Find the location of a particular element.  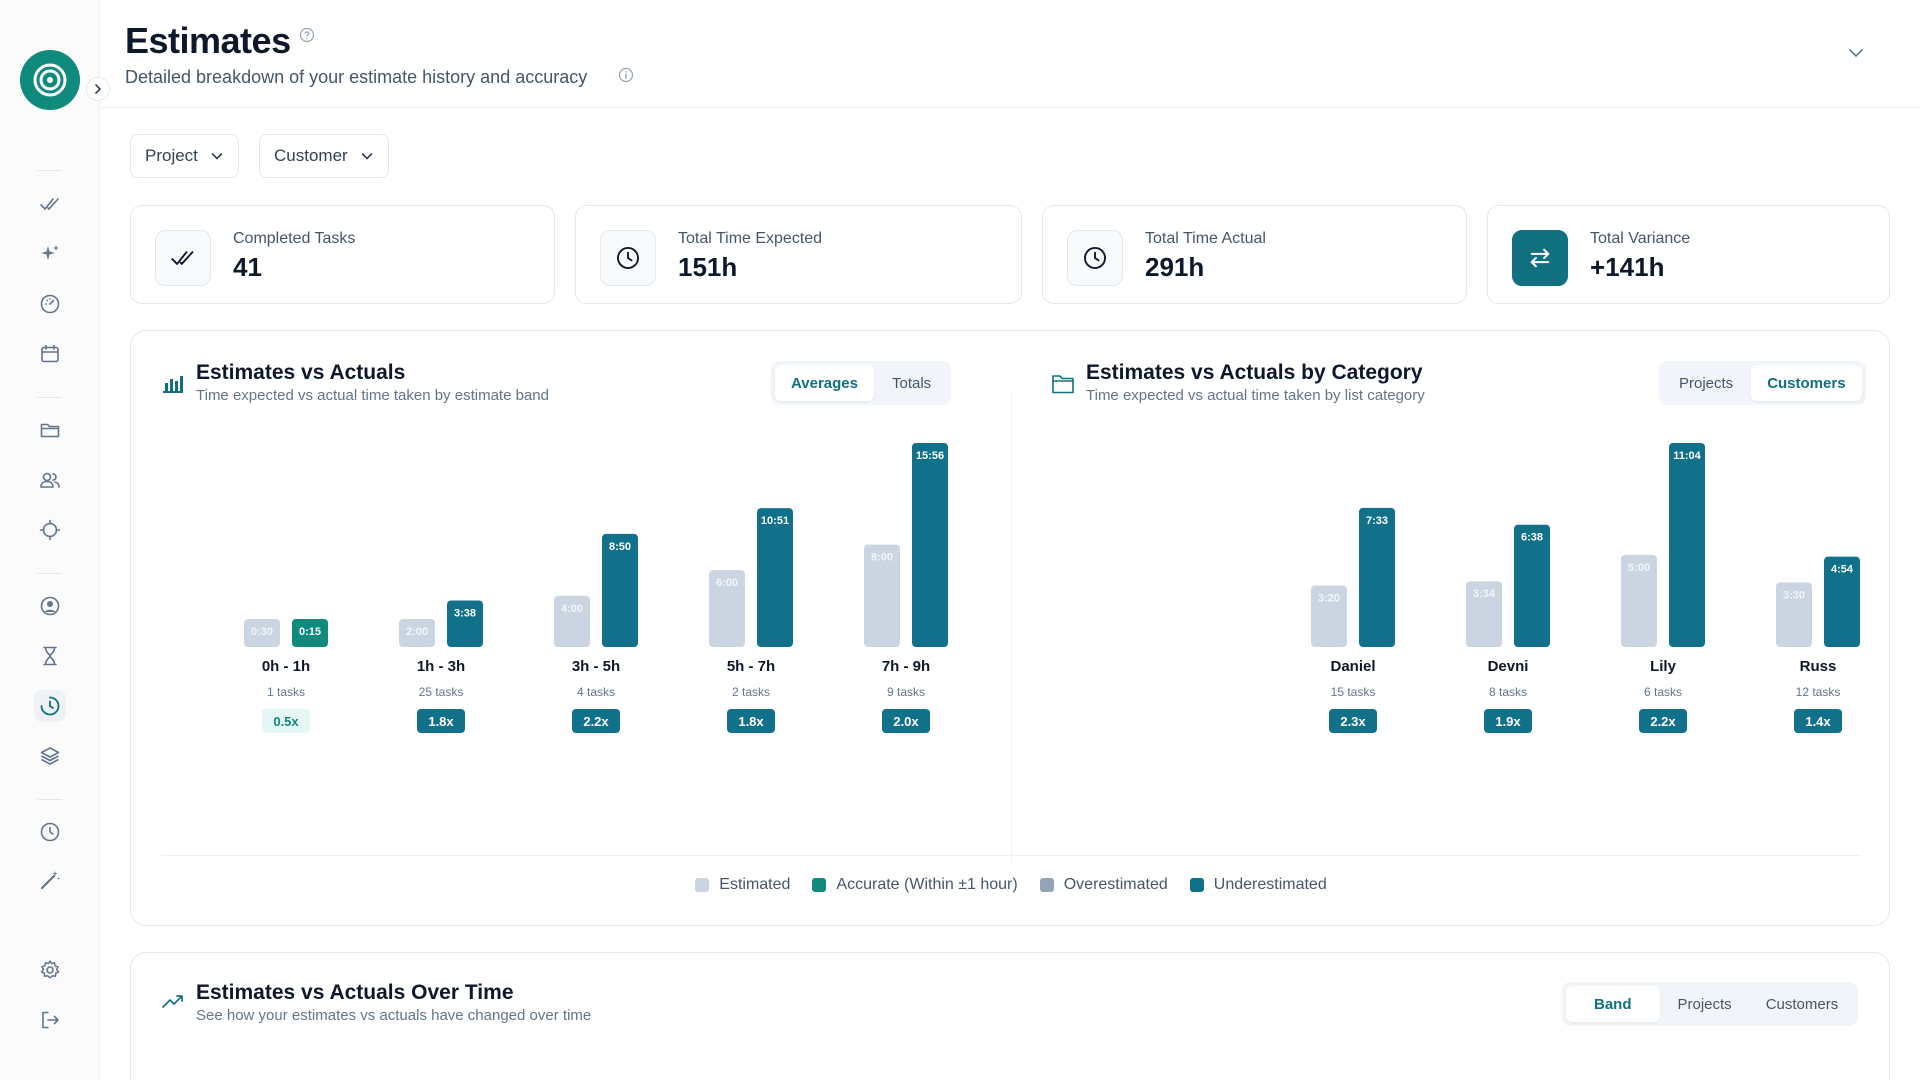

project-filter: Project is located at coordinates (184, 156).